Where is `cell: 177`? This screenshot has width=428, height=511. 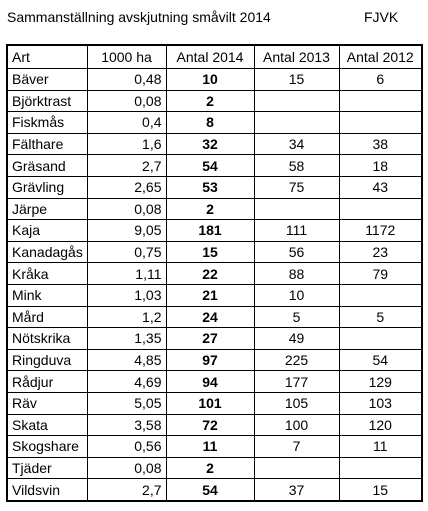 cell: 177 is located at coordinates (296, 381).